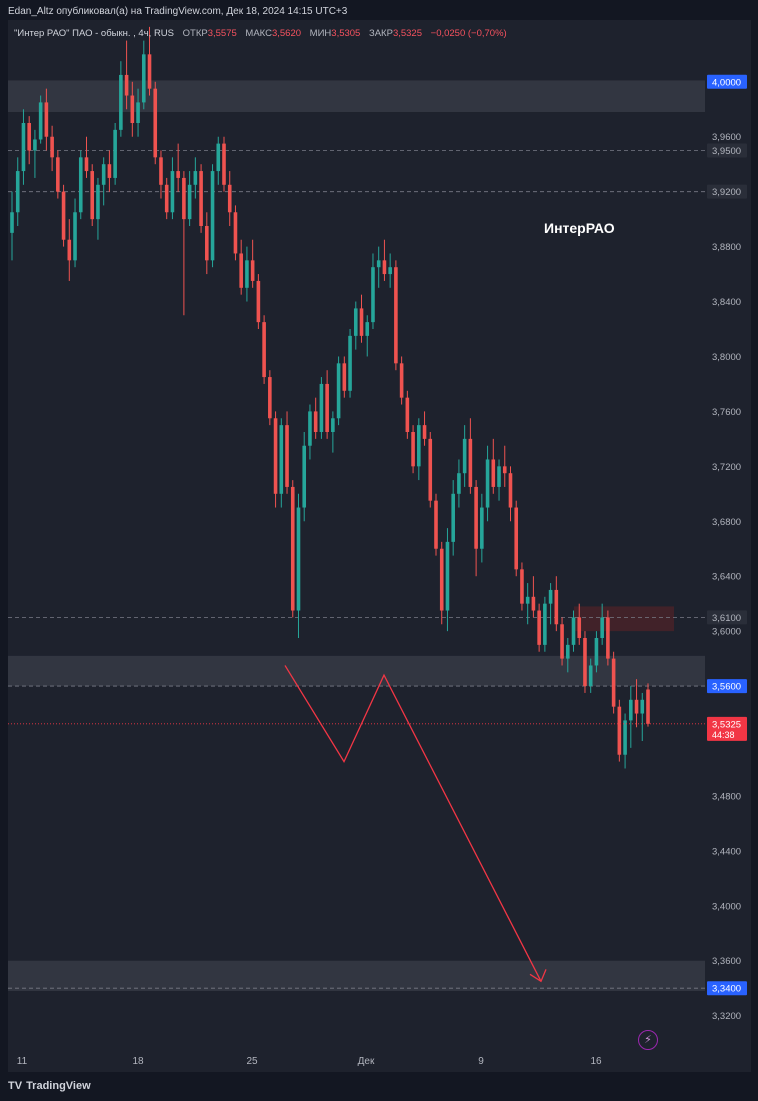 The height and width of the screenshot is (1101, 758). Describe the element at coordinates (15, 1086) in the screenshot. I see `tradingview-logo-icon: TV` at that location.